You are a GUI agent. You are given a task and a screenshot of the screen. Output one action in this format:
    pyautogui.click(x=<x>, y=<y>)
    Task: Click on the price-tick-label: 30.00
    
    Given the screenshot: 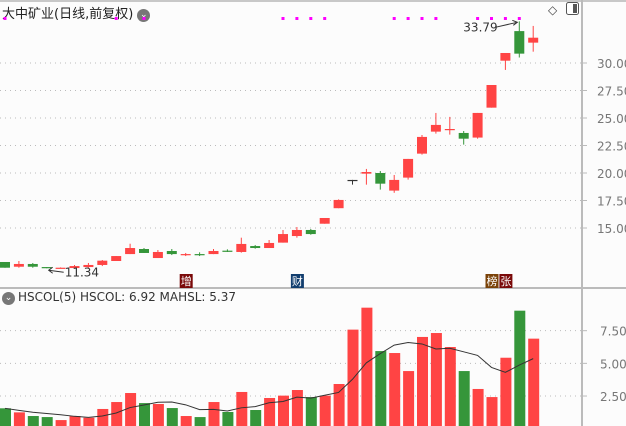 What is the action you would take?
    pyautogui.click(x=611, y=64)
    